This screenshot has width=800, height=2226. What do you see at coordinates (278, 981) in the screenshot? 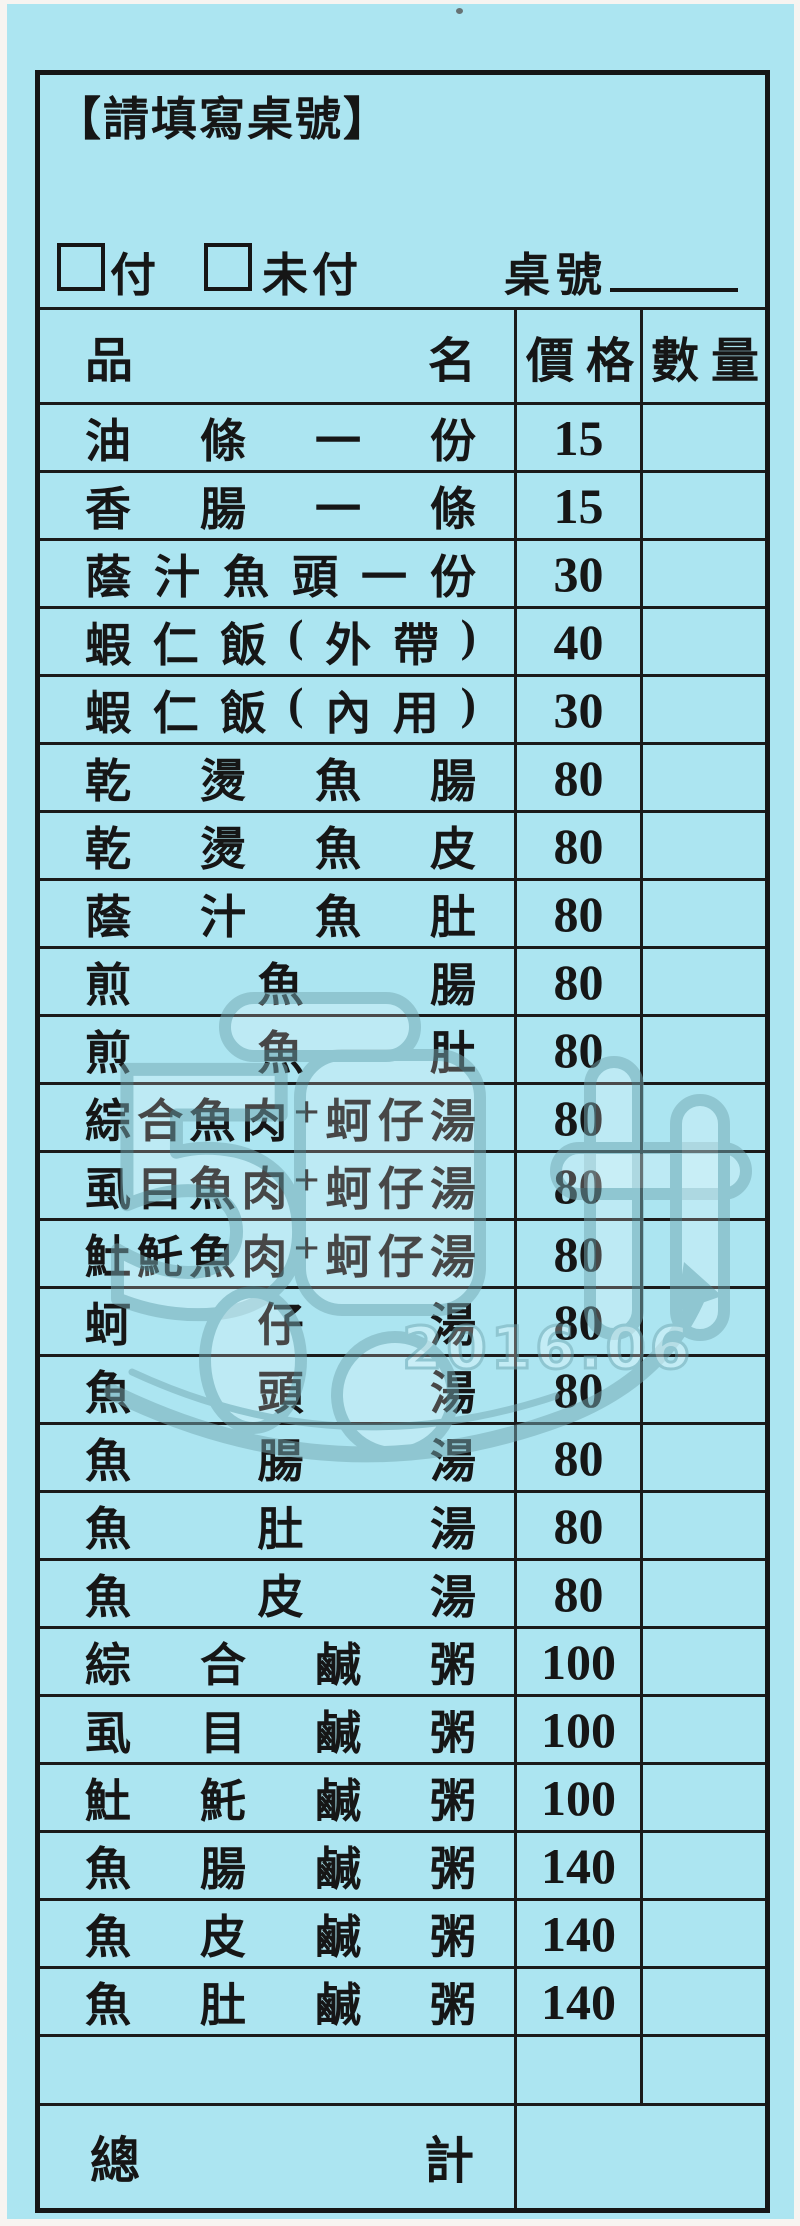
I see `item-name-cell: 煎魚腸` at bounding box center [278, 981].